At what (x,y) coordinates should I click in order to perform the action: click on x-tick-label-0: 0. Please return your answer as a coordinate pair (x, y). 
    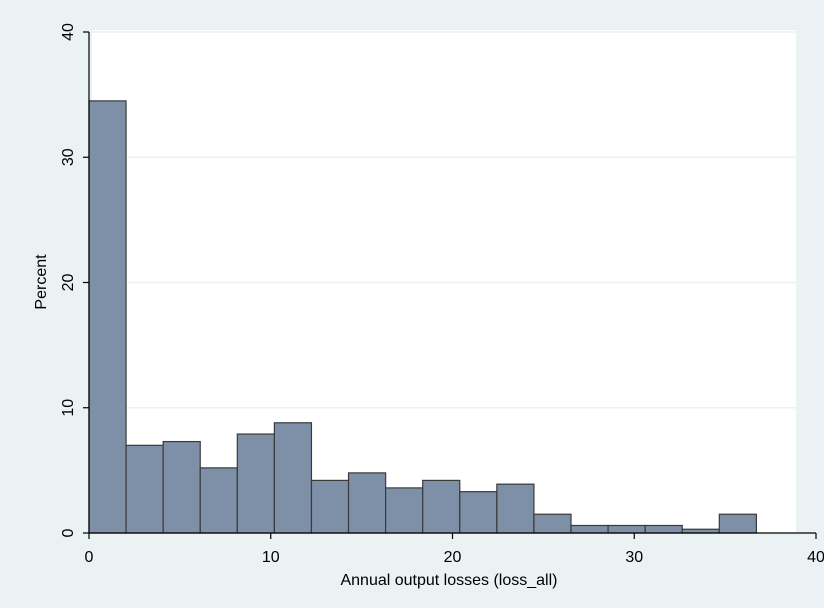
    Looking at the image, I should click on (89, 557).